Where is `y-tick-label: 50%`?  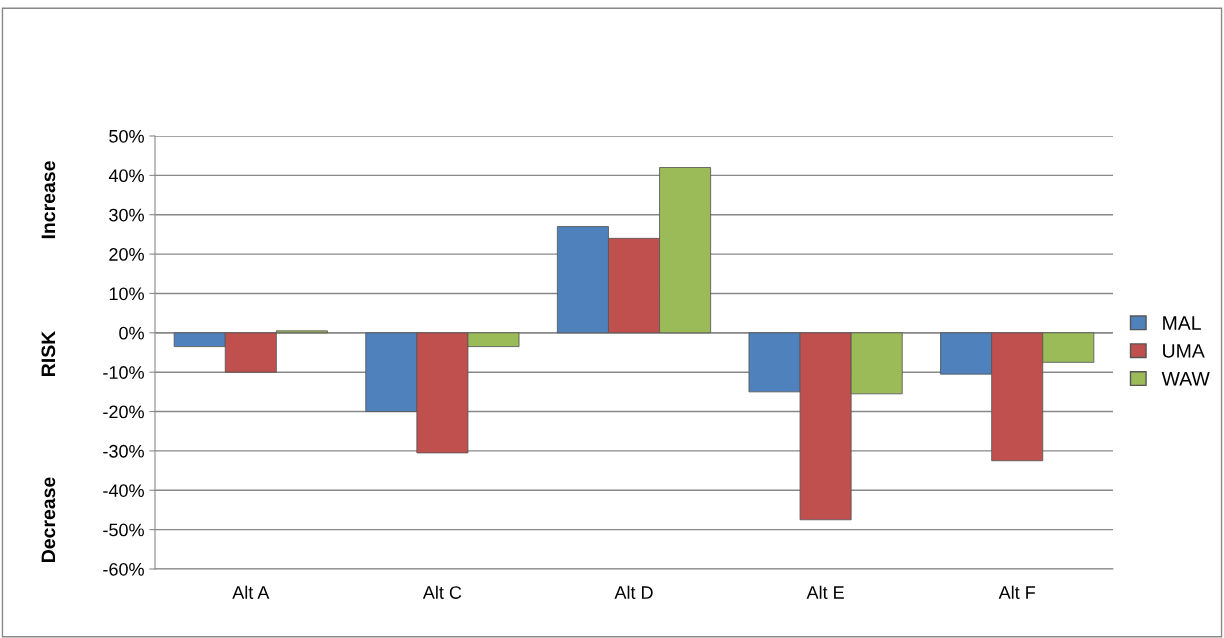
y-tick-label: 50% is located at coordinates (126, 136).